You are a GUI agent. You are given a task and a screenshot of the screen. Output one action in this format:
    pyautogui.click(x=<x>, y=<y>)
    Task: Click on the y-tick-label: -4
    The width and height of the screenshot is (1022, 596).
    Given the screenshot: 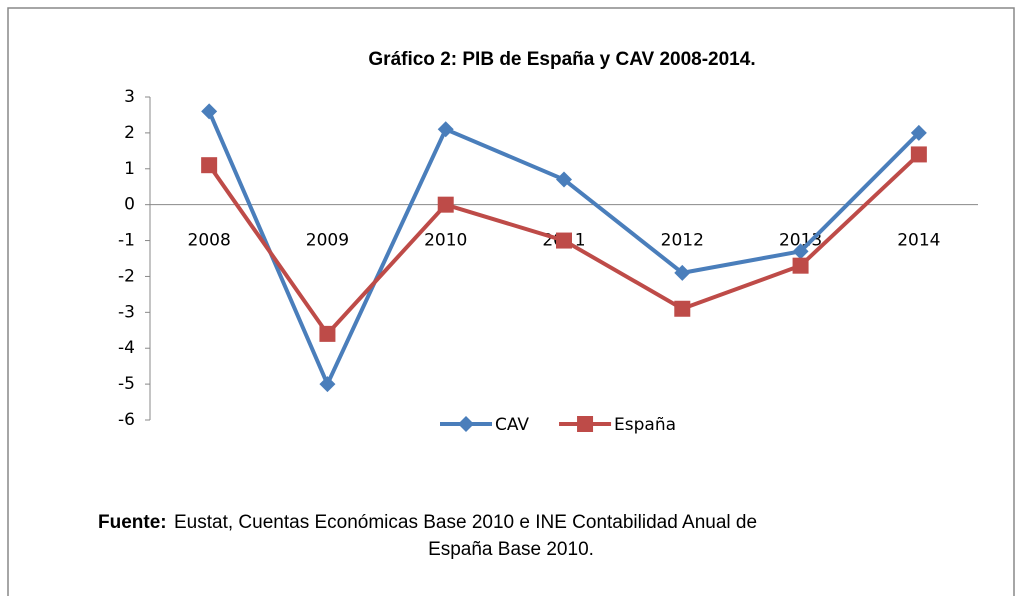 What is the action you would take?
    pyautogui.click(x=126, y=348)
    